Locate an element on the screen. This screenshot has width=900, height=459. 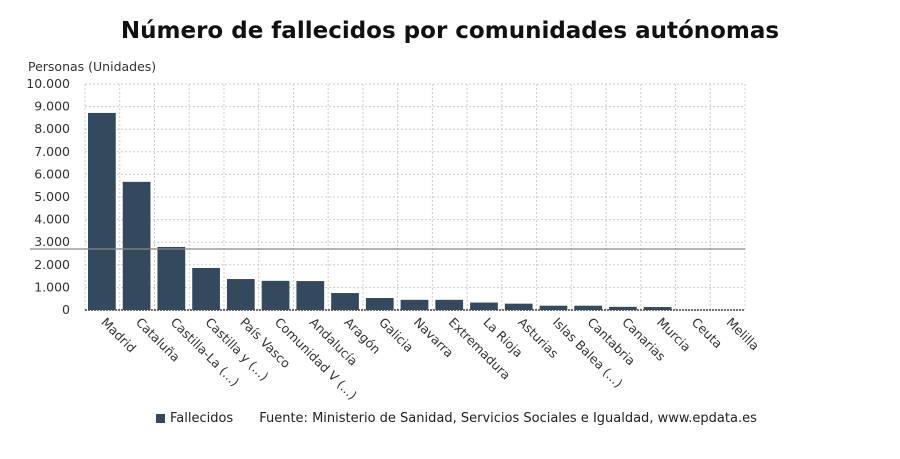
x-tick-label: Ceuta is located at coordinates (707, 333).